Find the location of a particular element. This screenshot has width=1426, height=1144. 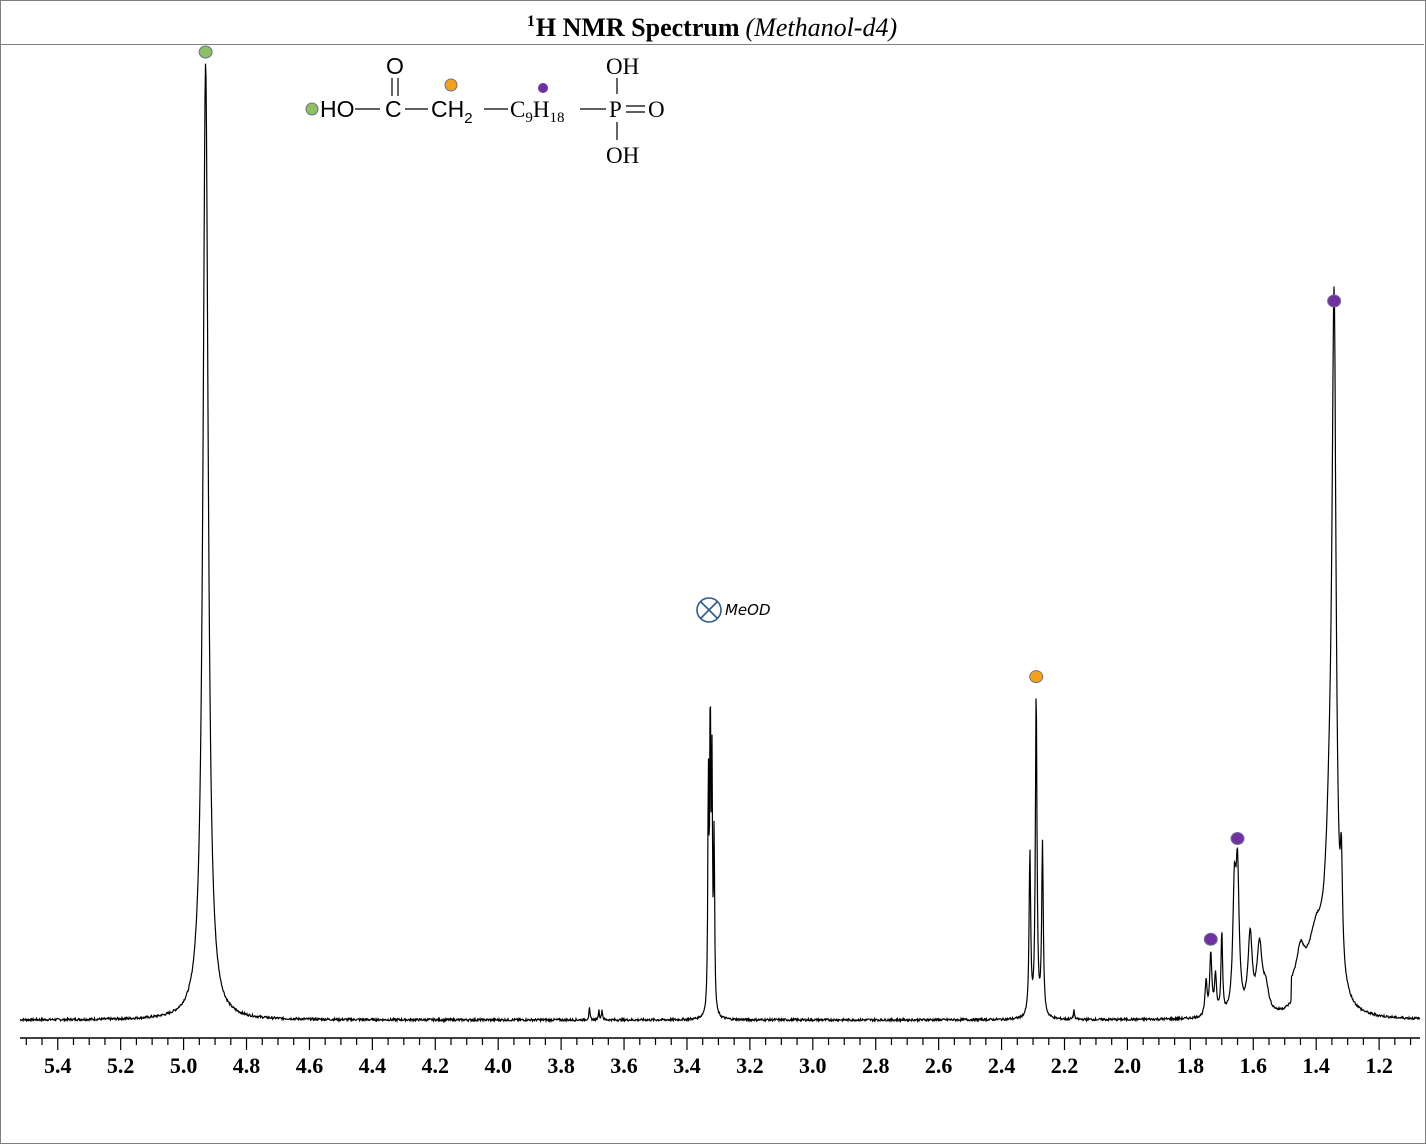

structure-p: P is located at coordinates (615, 109).